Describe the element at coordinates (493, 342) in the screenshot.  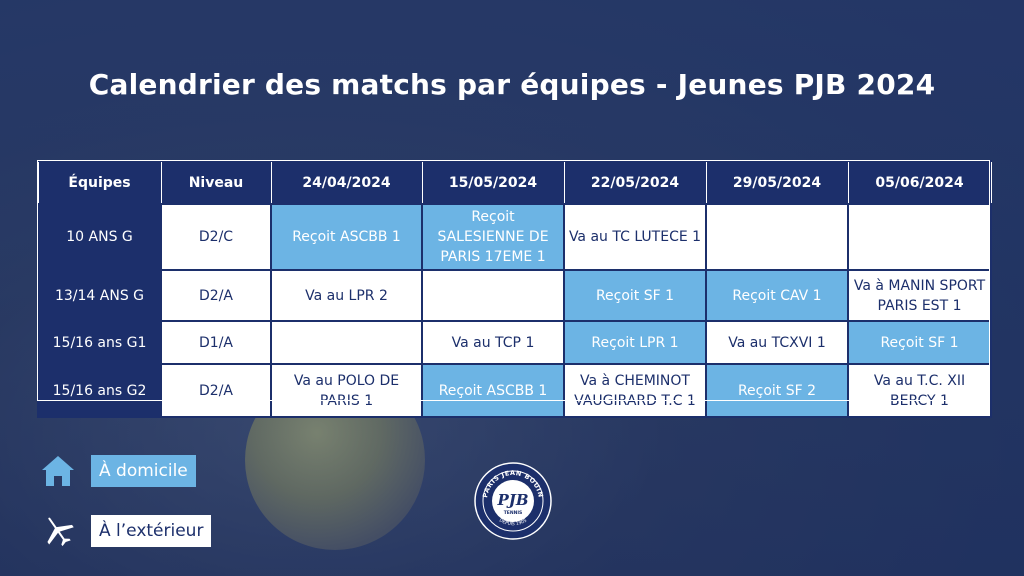
I see `match-cell: Va au TCP 1` at that location.